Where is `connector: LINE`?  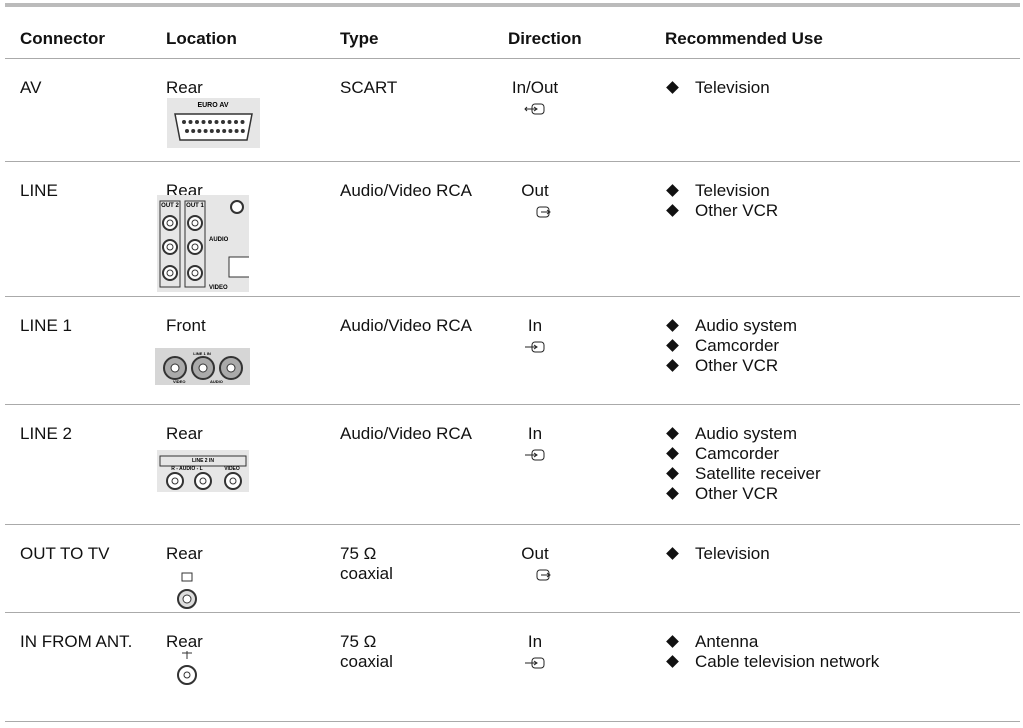
connector: LINE is located at coordinates (39, 190).